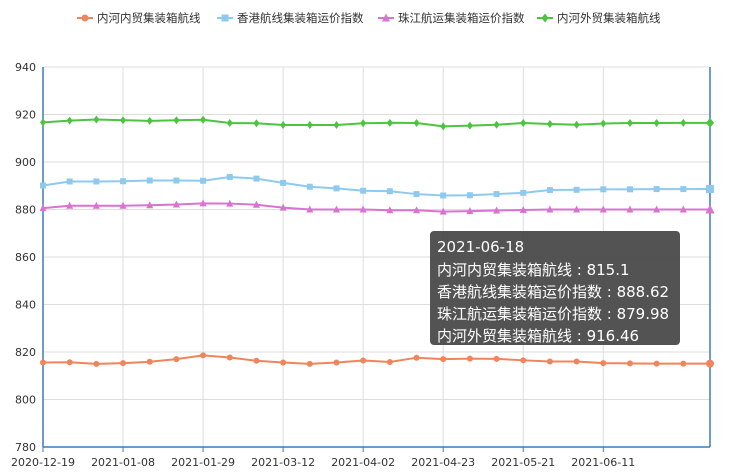 The width and height of the screenshot is (731, 474). I want to click on x-tick-label: 2021-04-02, so click(363, 462).